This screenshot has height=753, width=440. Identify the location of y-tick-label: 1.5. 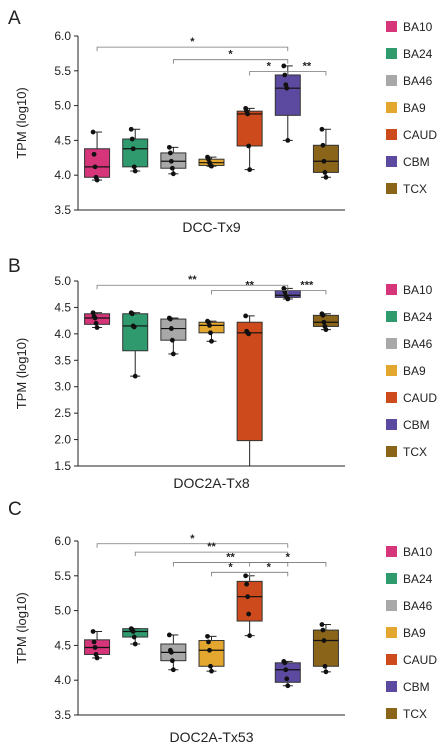
(62, 466).